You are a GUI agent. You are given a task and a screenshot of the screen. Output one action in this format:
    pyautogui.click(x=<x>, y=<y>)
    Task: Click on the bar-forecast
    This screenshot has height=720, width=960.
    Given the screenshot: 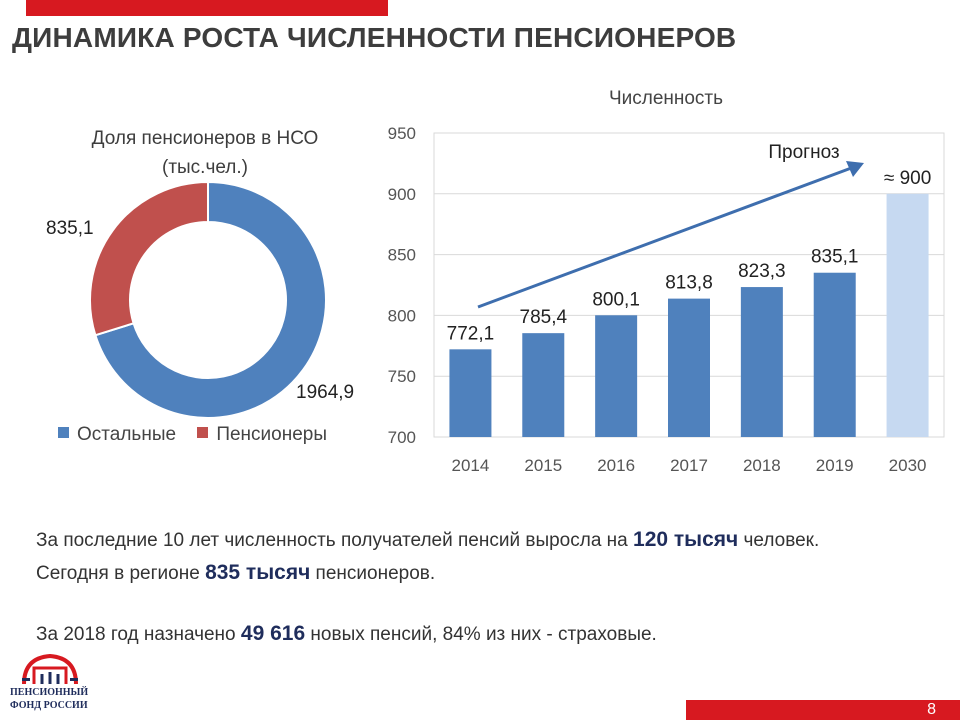 What is the action you would take?
    pyautogui.click(x=907, y=315)
    